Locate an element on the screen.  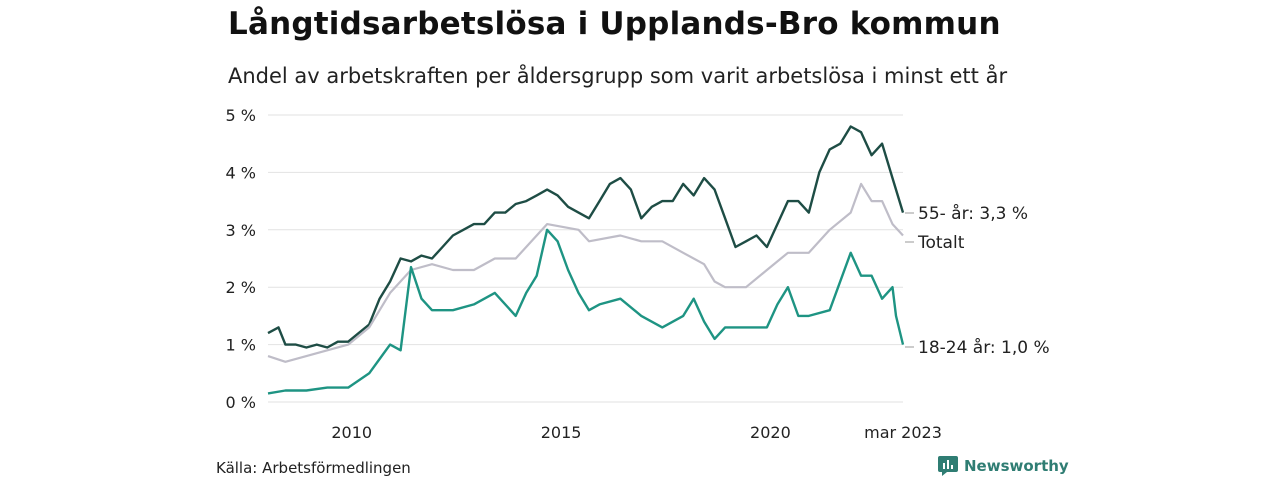
brand-logo: Newsworthy is located at coordinates (1003, 466).